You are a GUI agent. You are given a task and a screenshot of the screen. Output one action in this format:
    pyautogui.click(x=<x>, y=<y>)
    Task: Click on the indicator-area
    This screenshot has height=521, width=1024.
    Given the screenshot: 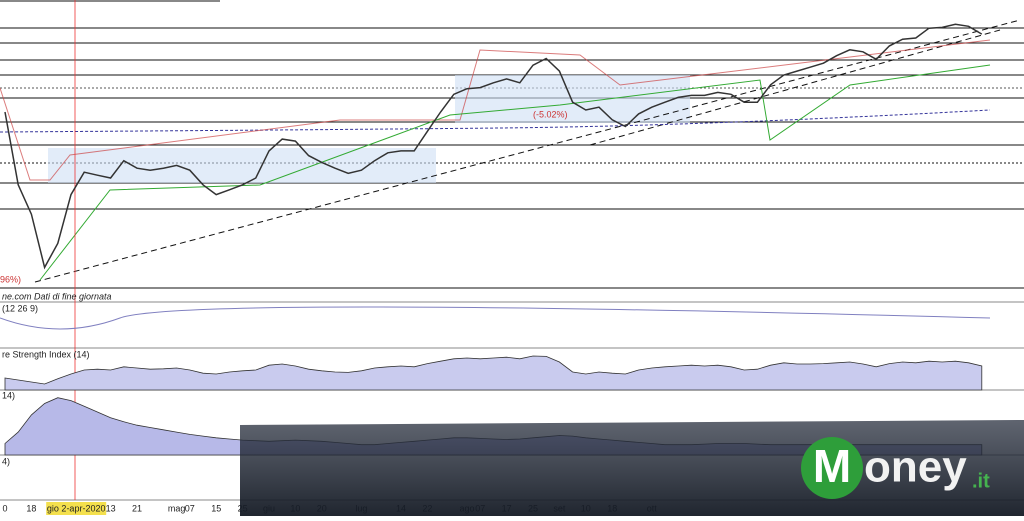 What is the action you would take?
    pyautogui.click(x=493, y=373)
    